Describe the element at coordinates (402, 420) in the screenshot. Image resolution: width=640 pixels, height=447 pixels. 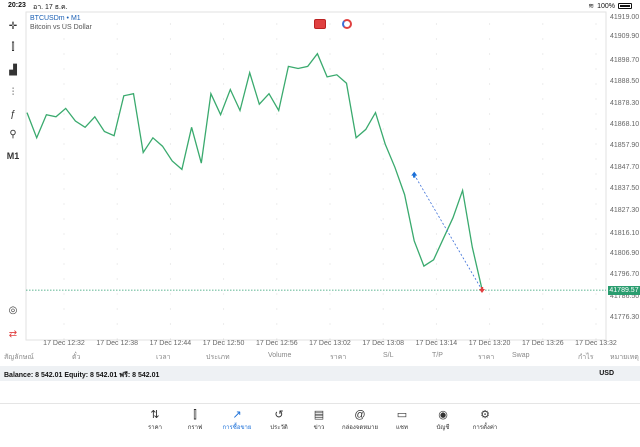
I see `tab-chat: ▭ แชท` at that location.